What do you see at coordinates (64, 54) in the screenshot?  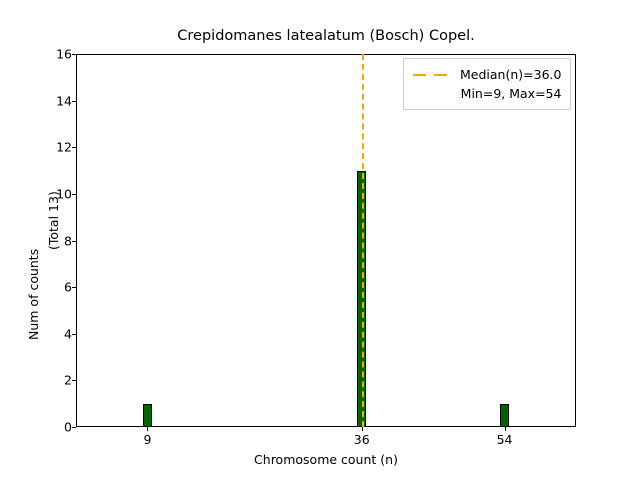 I see `y-tick-label: 16` at bounding box center [64, 54].